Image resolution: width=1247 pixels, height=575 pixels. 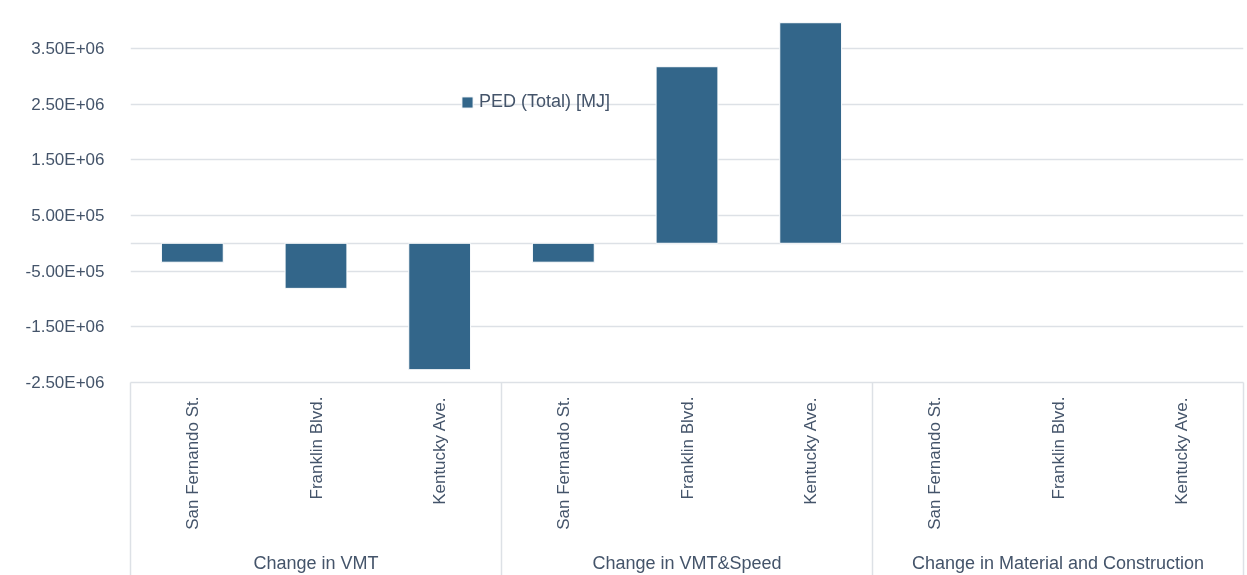 I want to click on text: Change in VMT, so click(x=316, y=562).